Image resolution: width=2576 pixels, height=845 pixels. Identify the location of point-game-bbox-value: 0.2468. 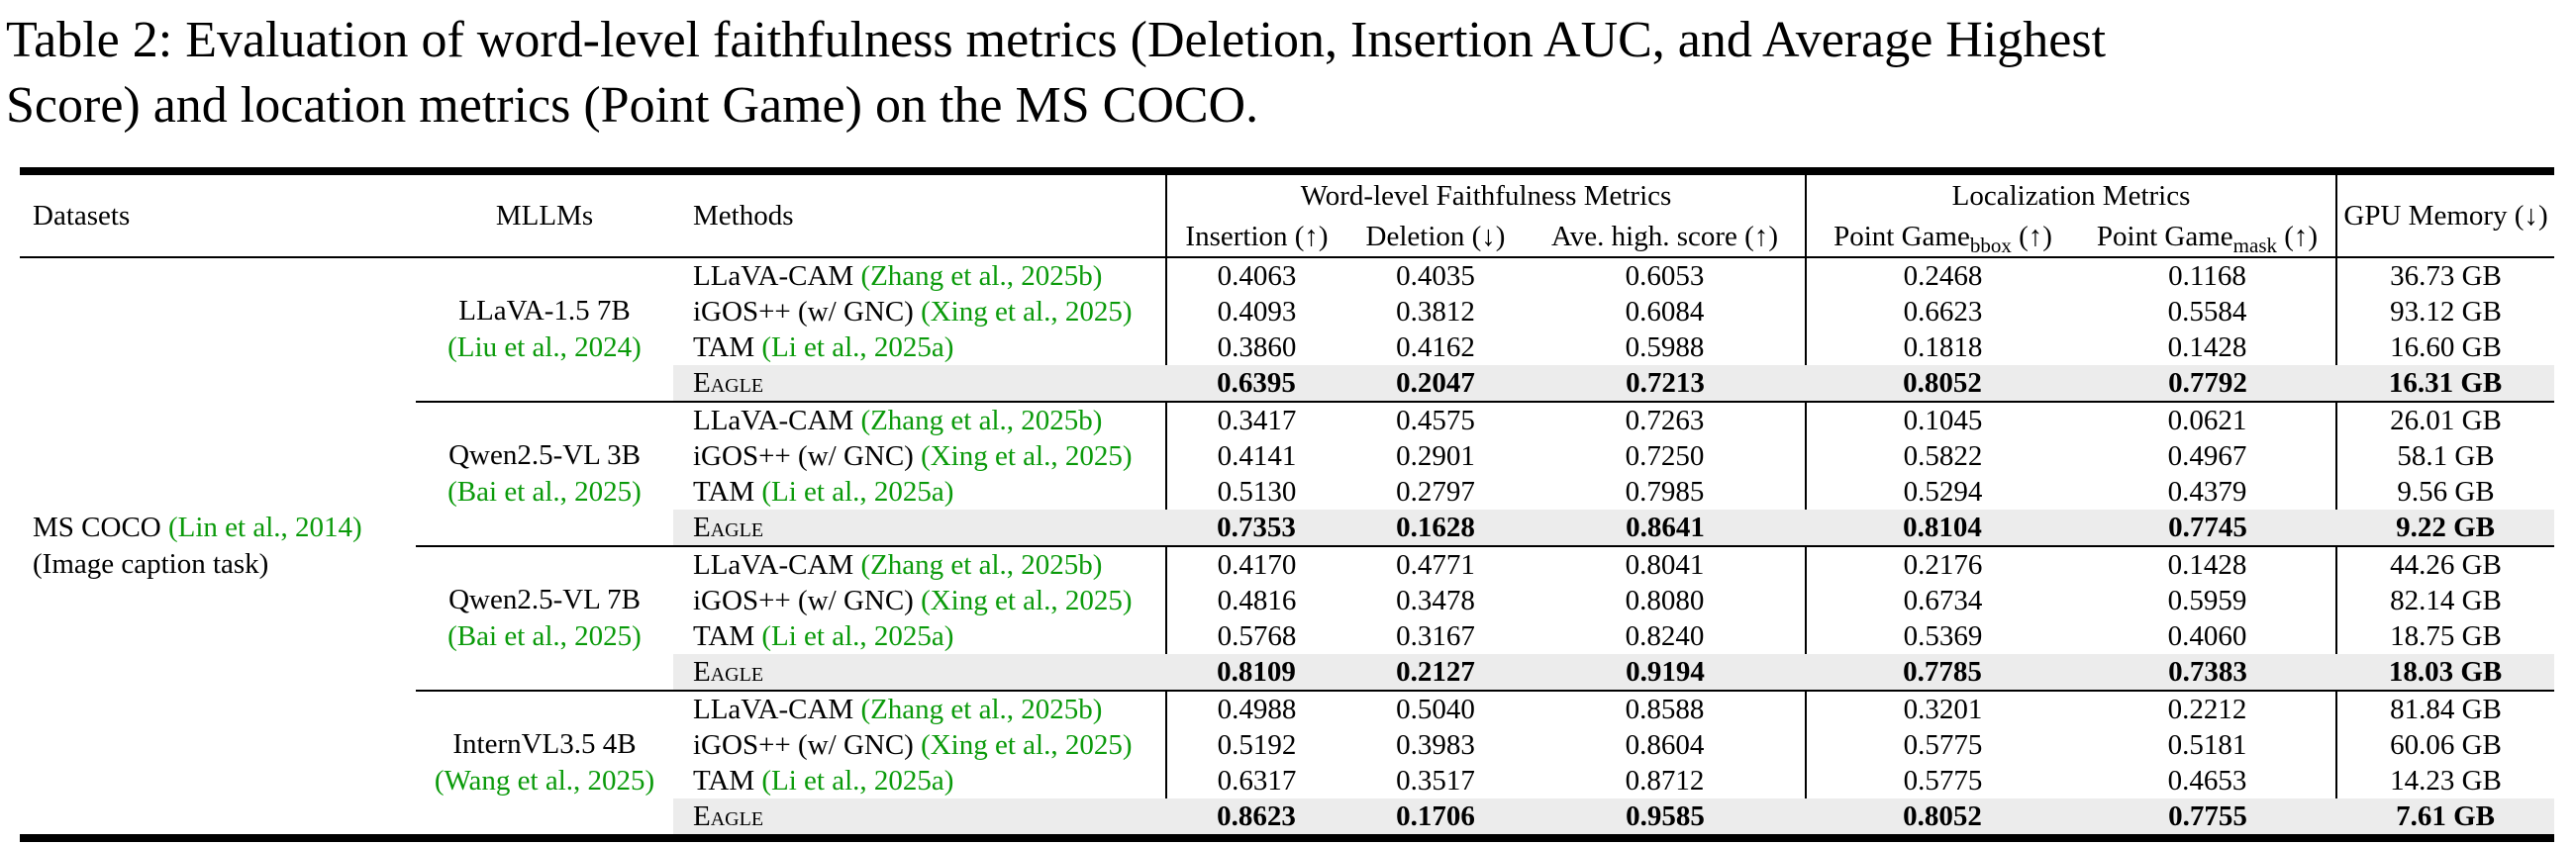
(1942, 275).